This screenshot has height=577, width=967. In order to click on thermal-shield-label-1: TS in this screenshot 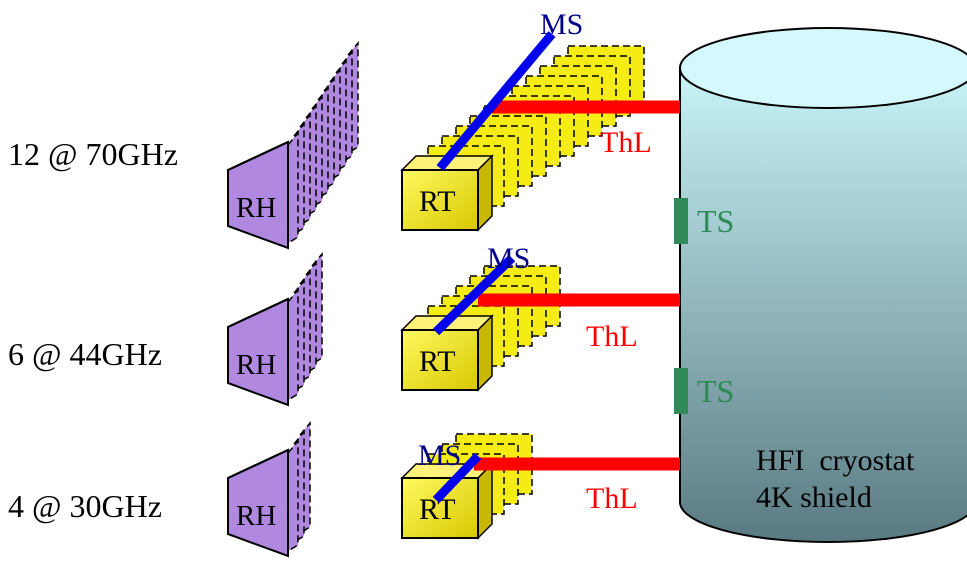, I will do `click(715, 221)`.